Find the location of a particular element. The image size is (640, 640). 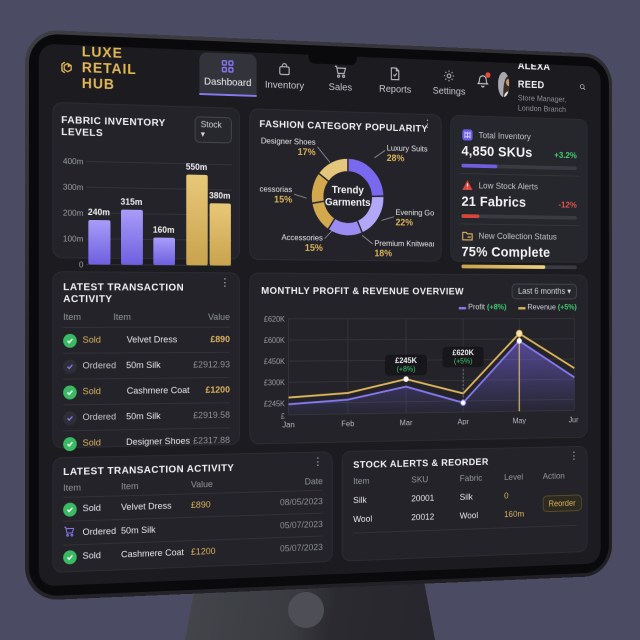

svg-text: 240m is located at coordinates (99, 212).